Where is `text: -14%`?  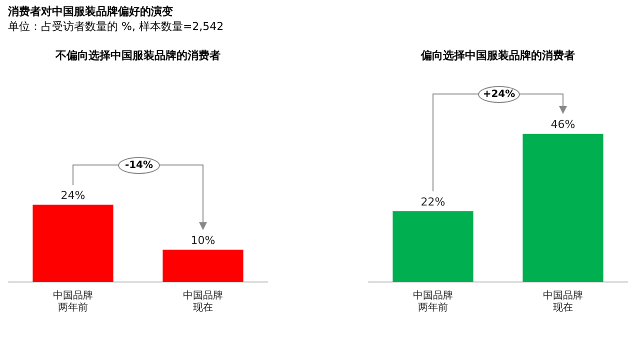
text: -14% is located at coordinates (139, 165).